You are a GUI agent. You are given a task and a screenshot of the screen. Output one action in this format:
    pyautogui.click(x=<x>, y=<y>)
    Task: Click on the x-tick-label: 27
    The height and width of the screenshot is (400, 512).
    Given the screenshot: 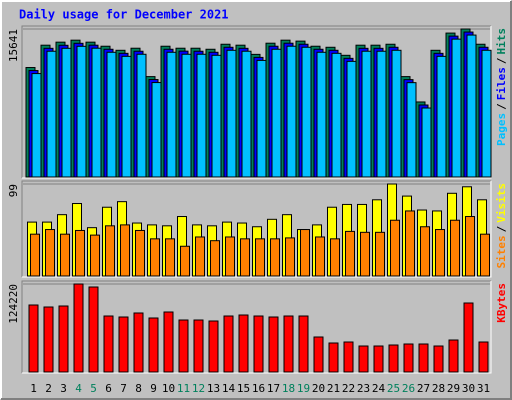 What is the action you would take?
    pyautogui.click(x=423, y=388)
    